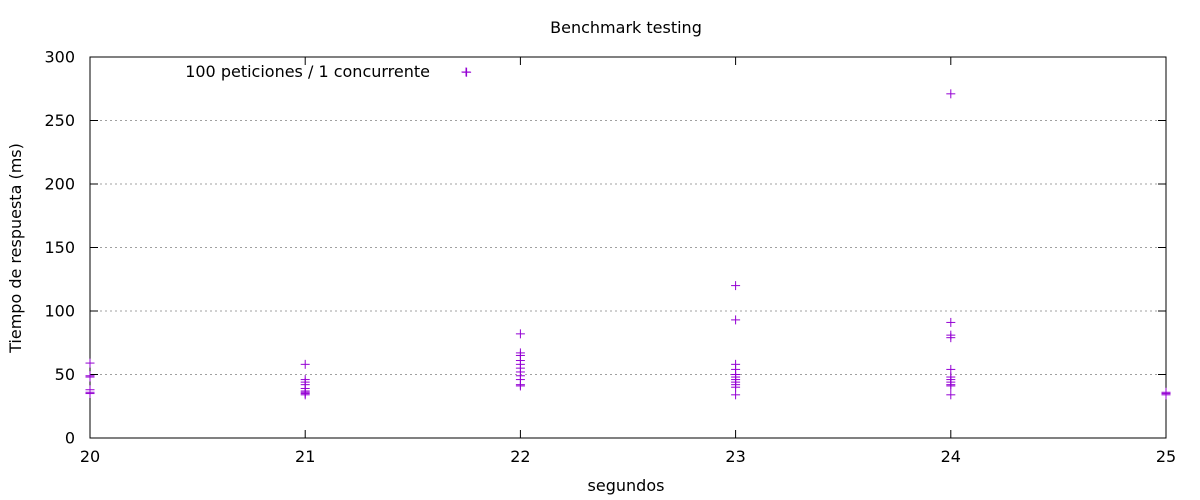 The image size is (1200, 500). I want to click on legend-marker-plus-icon, so click(466, 72).